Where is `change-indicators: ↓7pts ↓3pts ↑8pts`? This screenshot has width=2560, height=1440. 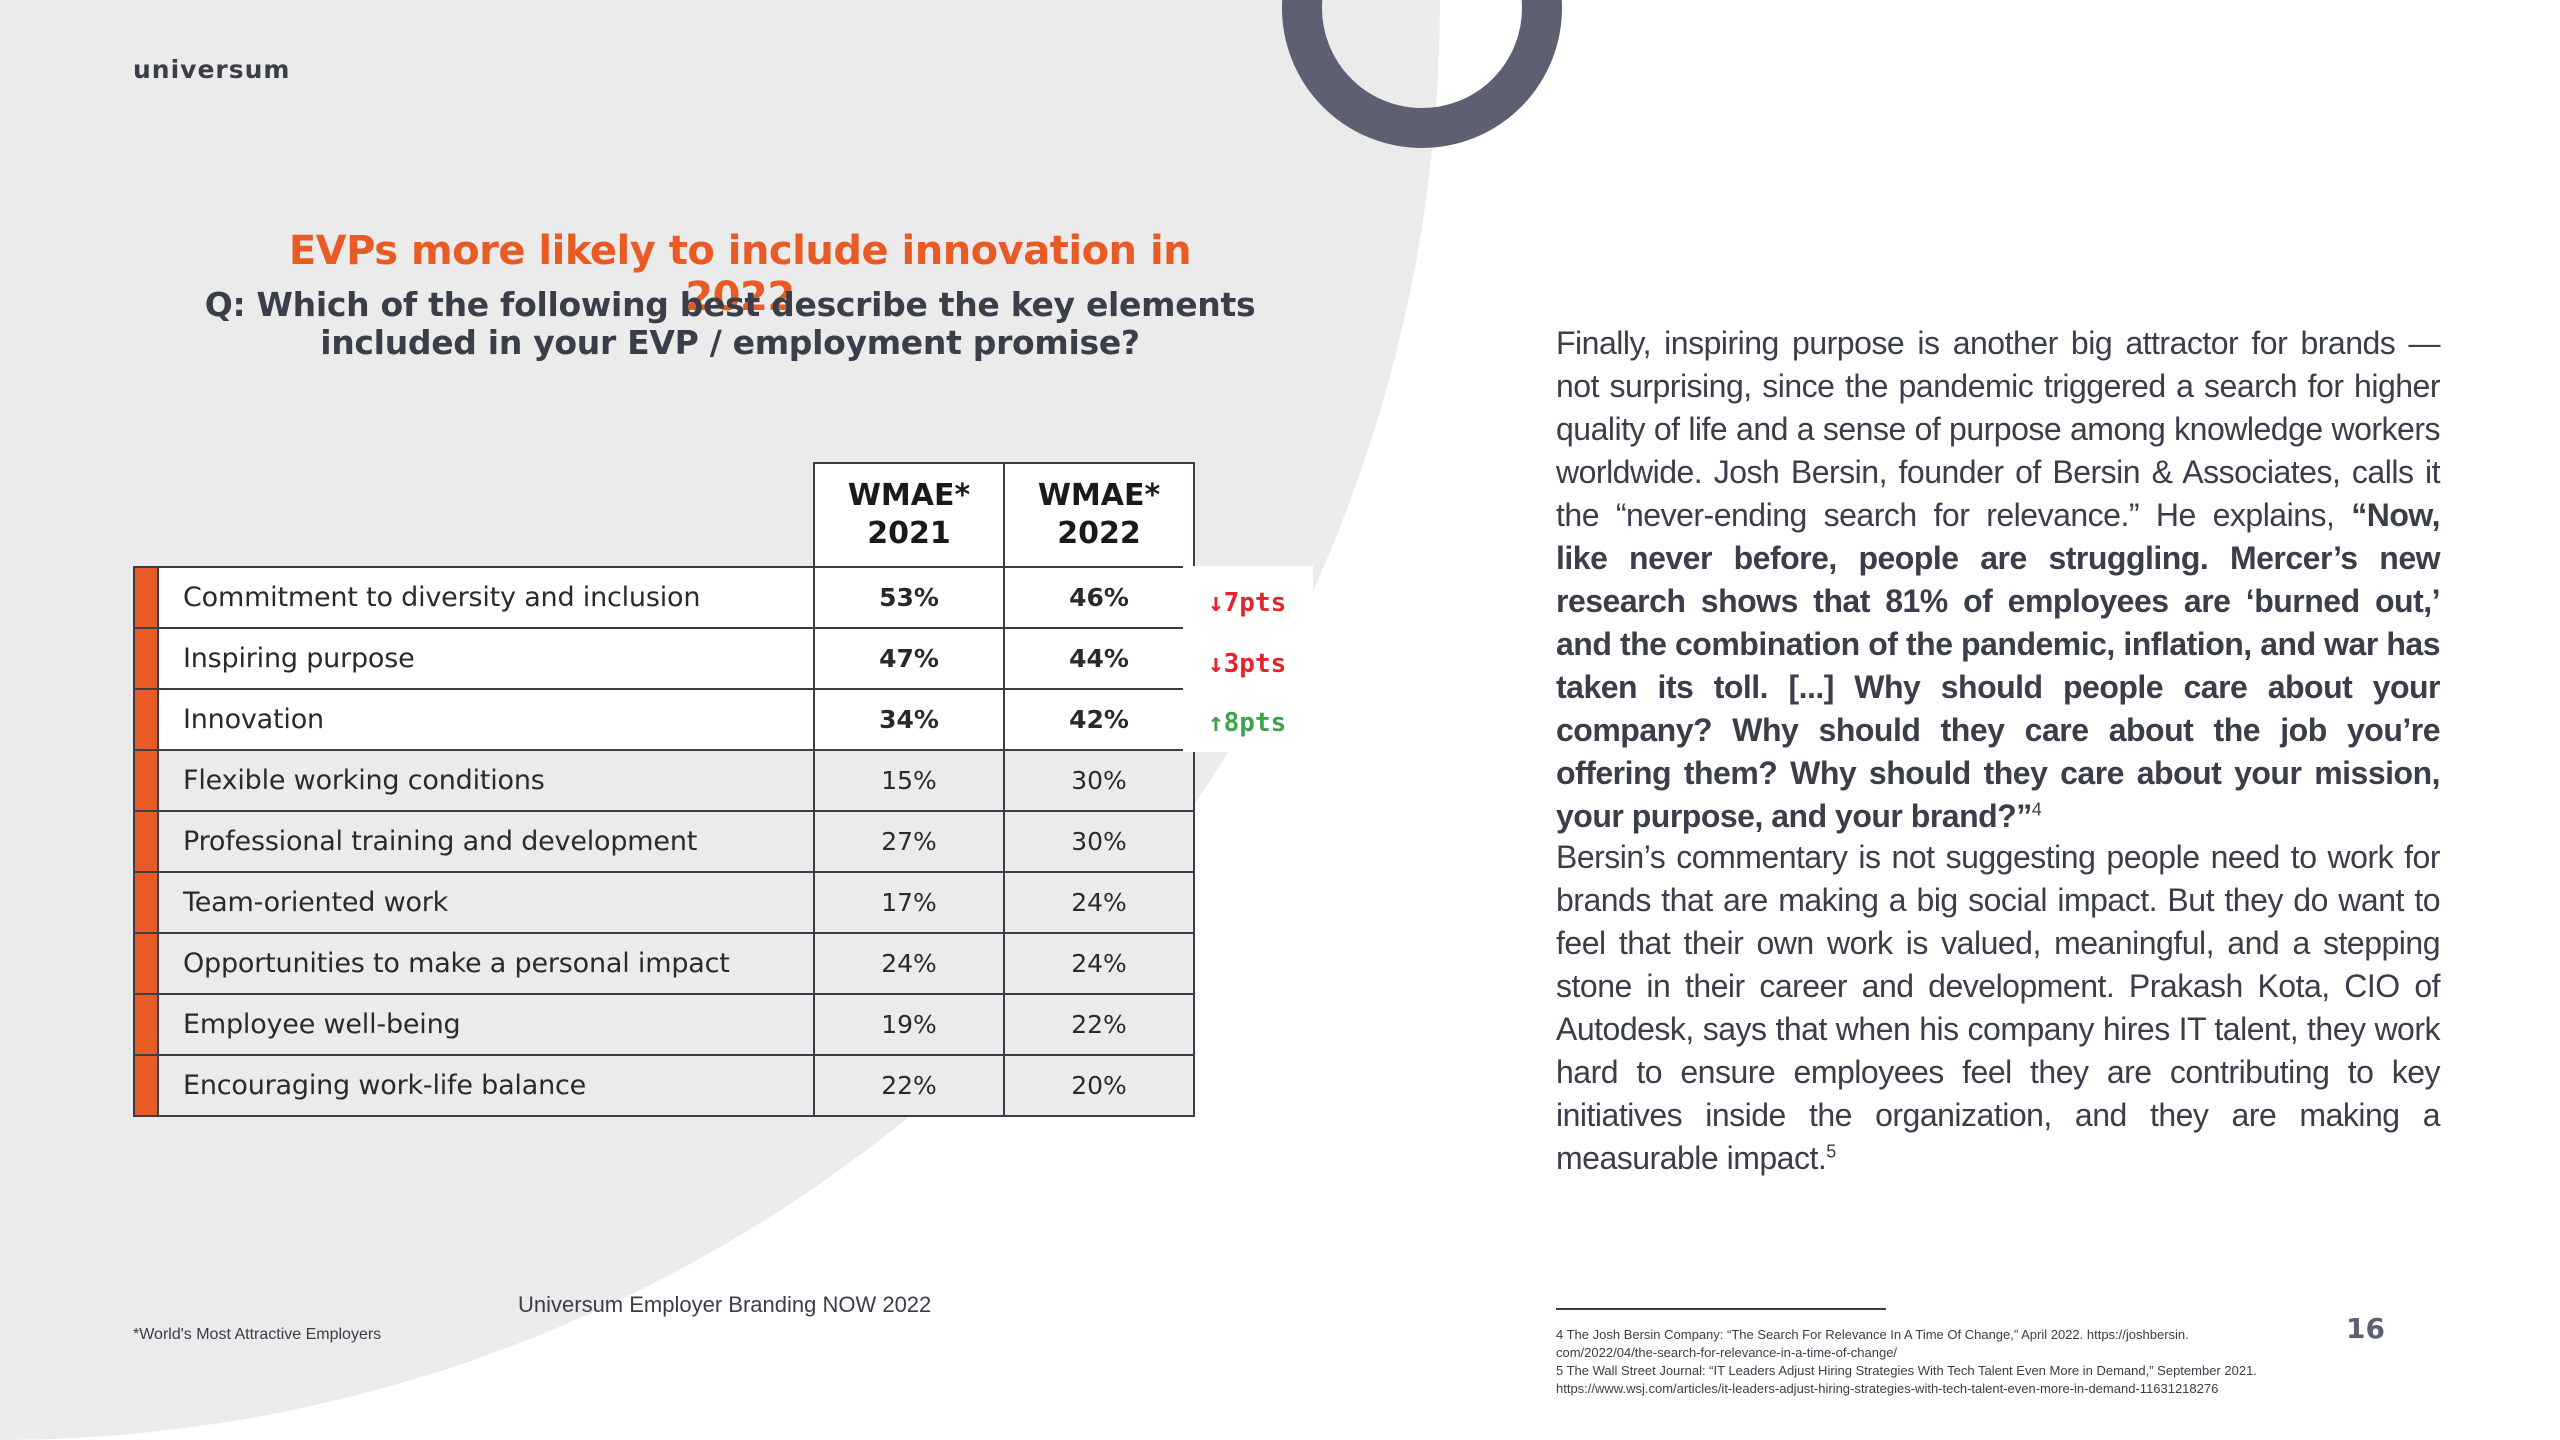 change-indicators: ↓7pts ↓3pts ↑8pts is located at coordinates (1248, 659).